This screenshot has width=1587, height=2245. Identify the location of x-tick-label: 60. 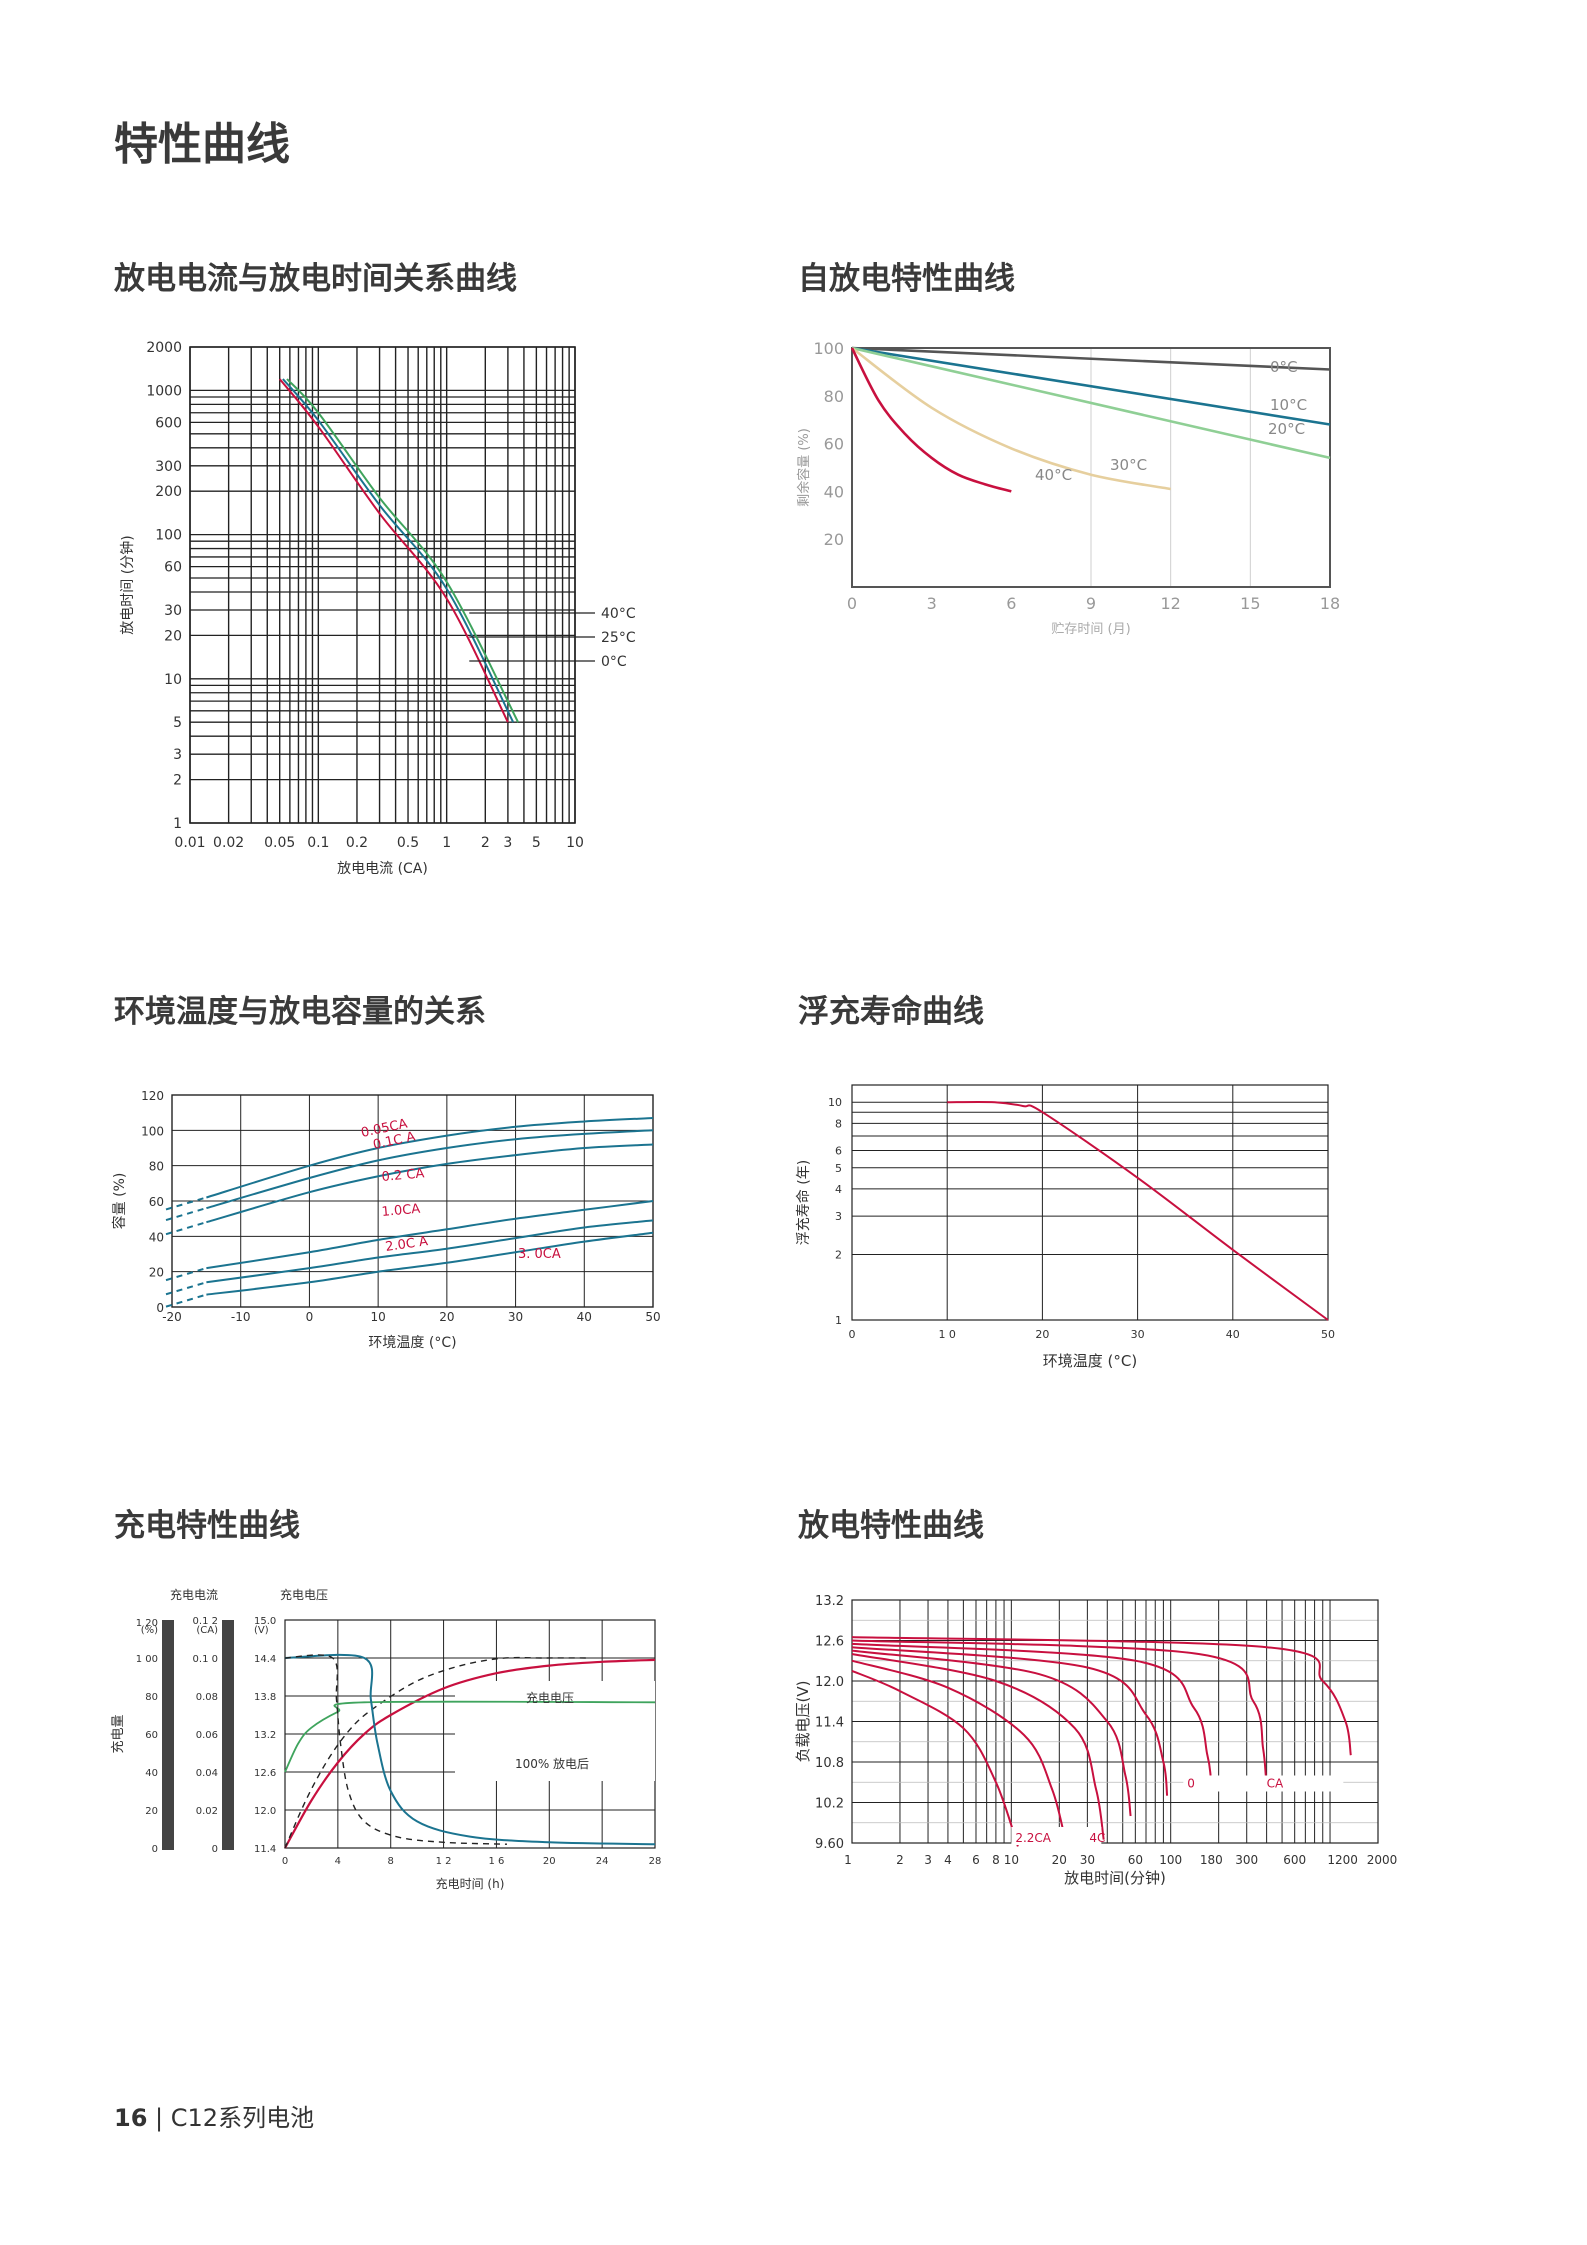
(1135, 1860).